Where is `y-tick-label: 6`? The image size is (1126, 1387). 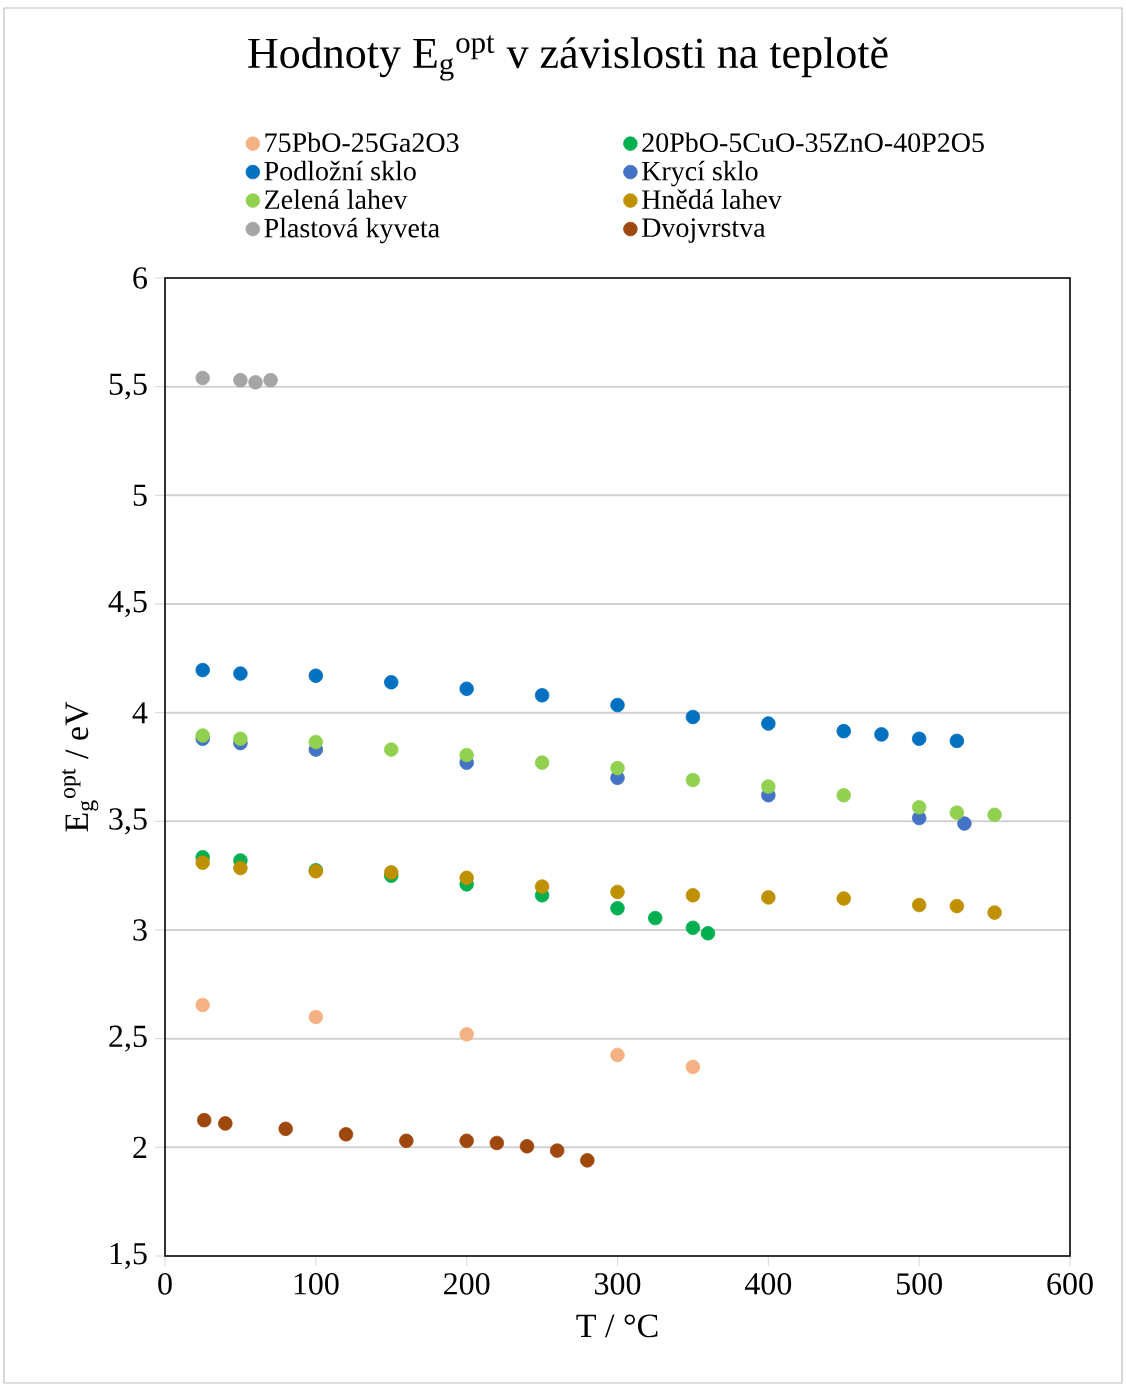 y-tick-label: 6 is located at coordinates (140, 278).